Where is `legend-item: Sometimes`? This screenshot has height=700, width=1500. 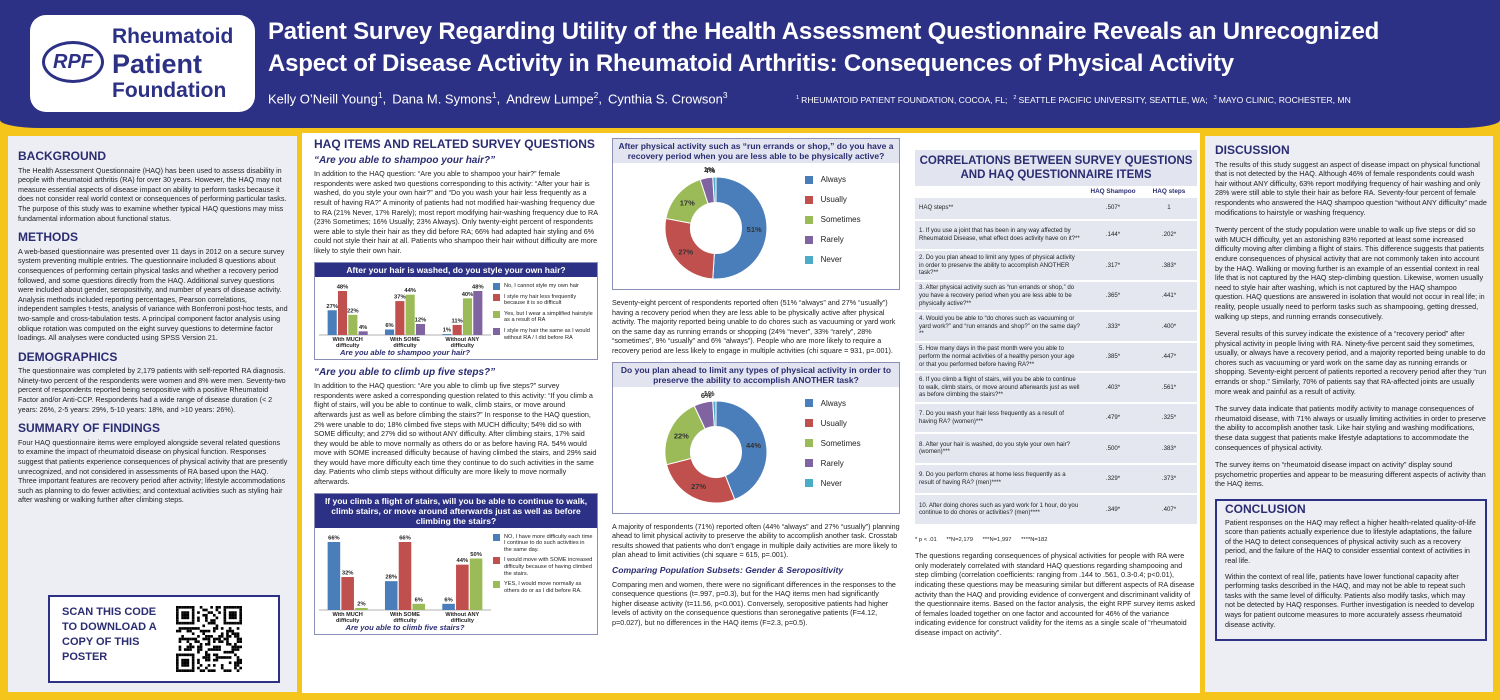
legend-item: Sometimes is located at coordinates (847, 443).